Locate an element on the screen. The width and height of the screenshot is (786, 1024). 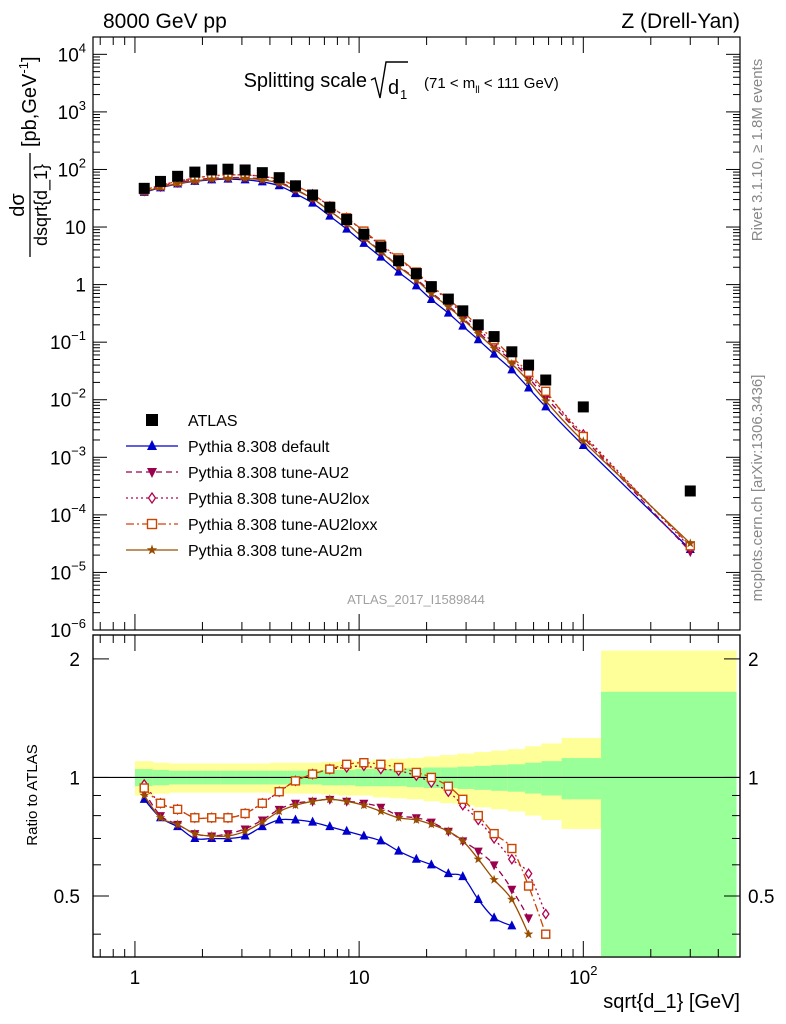
y-tick-label: 10⁴ is located at coordinates (72, 53).